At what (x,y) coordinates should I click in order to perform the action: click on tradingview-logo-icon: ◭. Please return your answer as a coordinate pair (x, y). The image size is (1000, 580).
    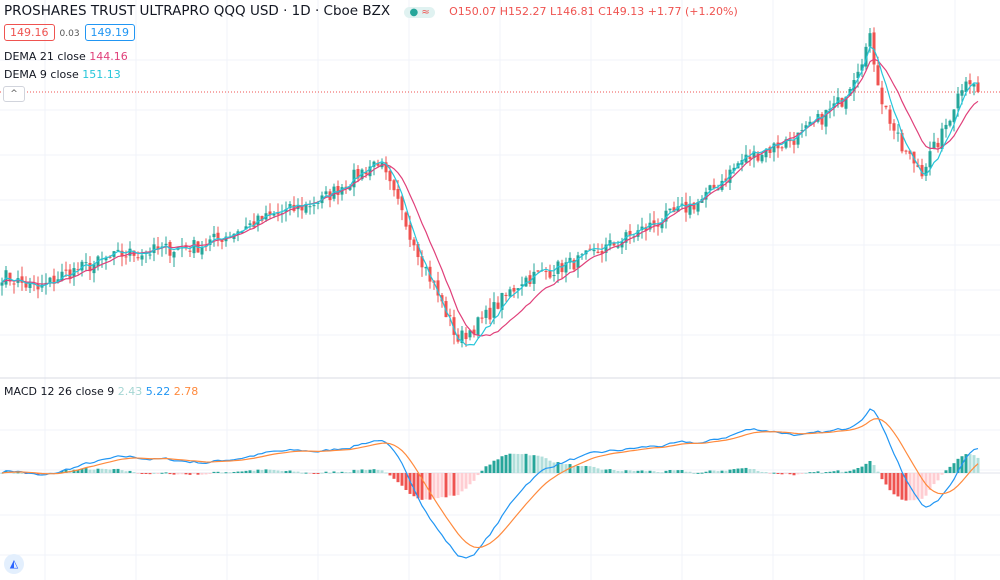
    Looking at the image, I should click on (14, 564).